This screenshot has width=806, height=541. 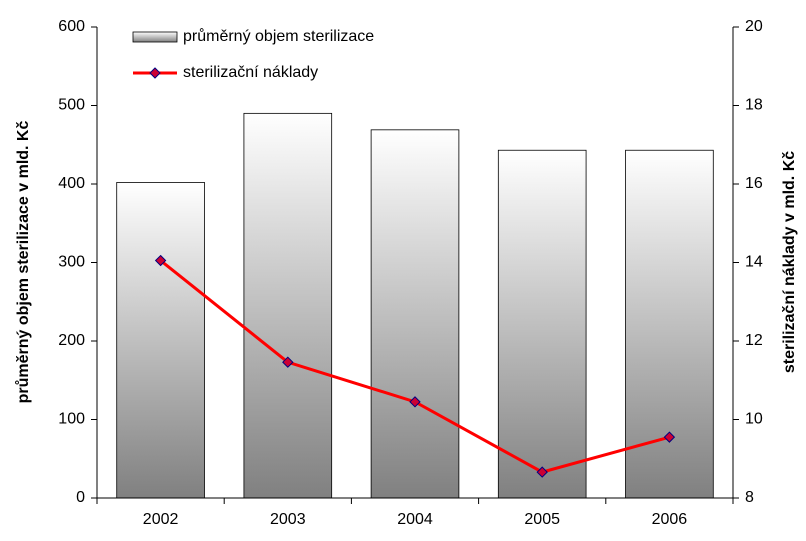 I want to click on y2-tick-label: 16, so click(x=754, y=183).